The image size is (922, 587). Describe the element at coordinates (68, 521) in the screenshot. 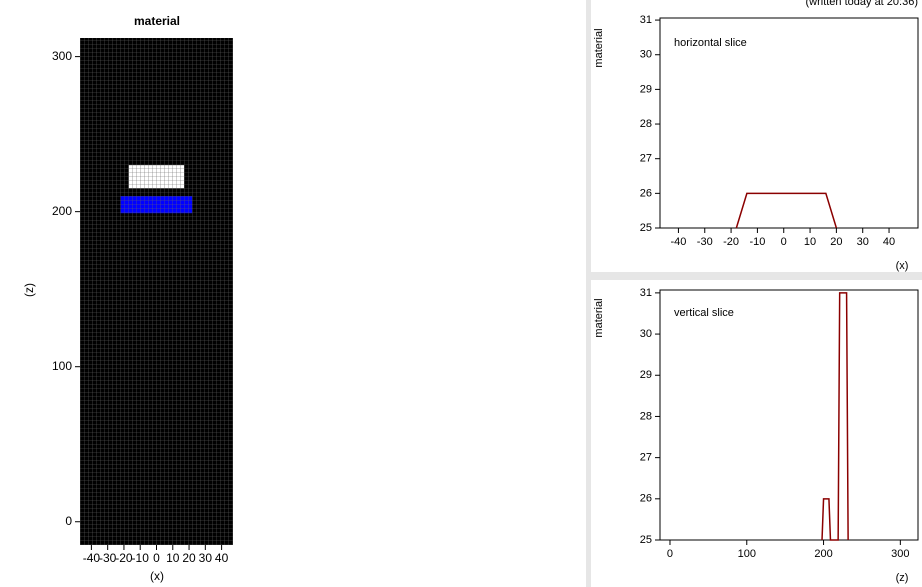

I see `y-tick-label: 0` at that location.